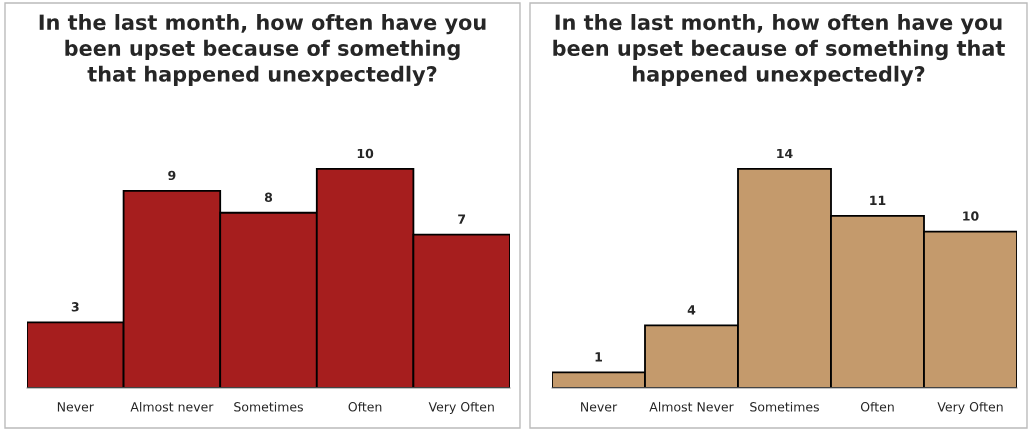 The image size is (1032, 431). I want to click on data-label: 3, so click(75, 307).